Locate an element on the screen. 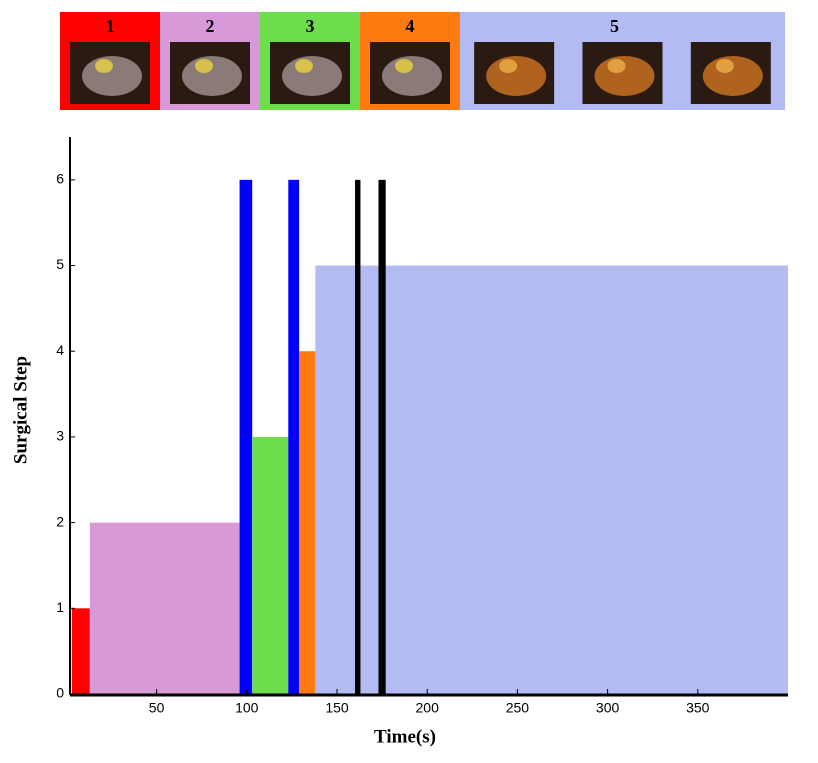  y-tick-label: 2 is located at coordinates (60, 521).